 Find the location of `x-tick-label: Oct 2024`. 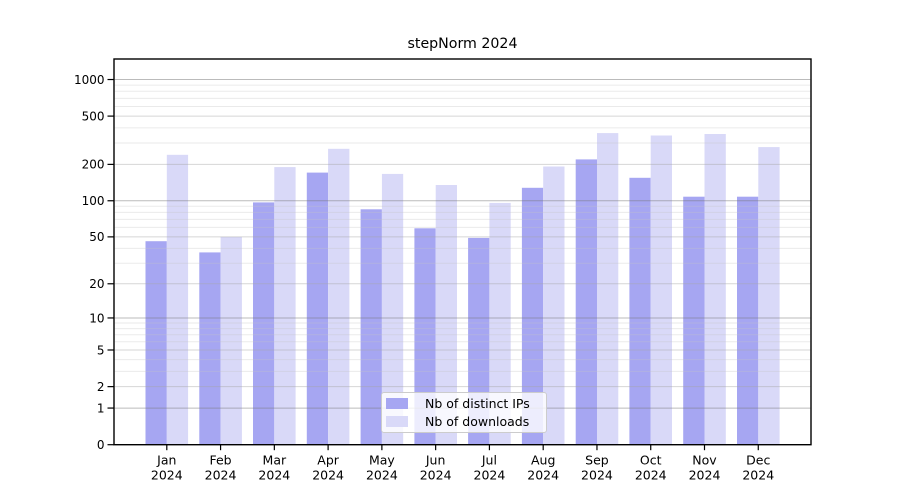

x-tick-label: Oct 2024 is located at coordinates (651, 468).